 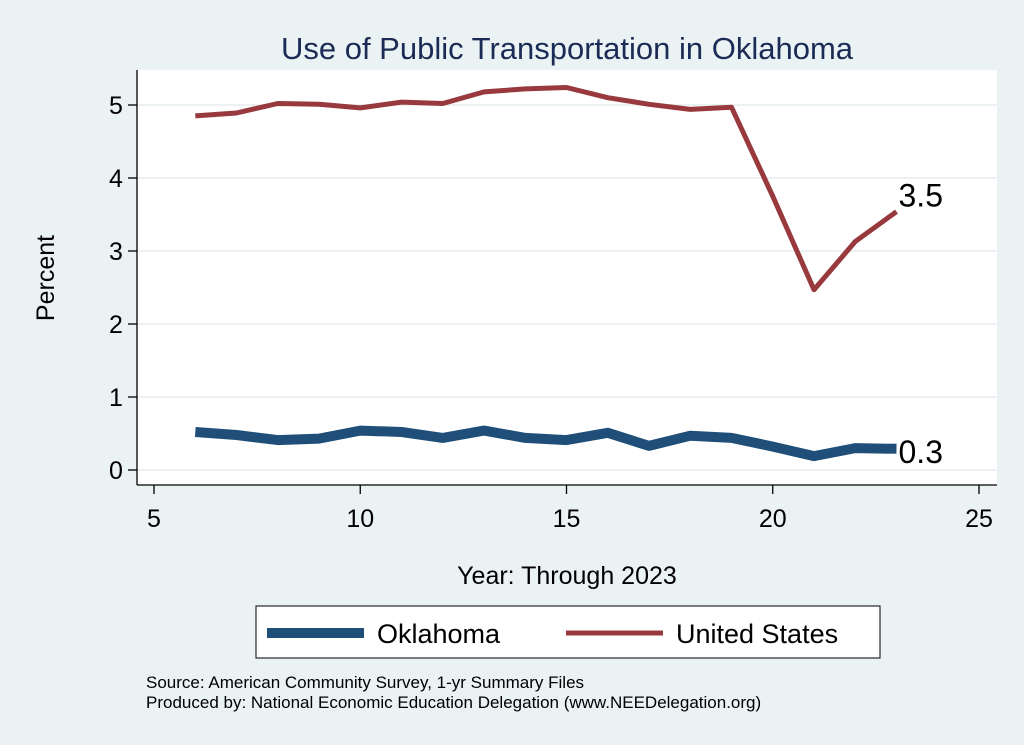 I want to click on x-ticks: 5 10 15 20 25, so click(x=570, y=509).